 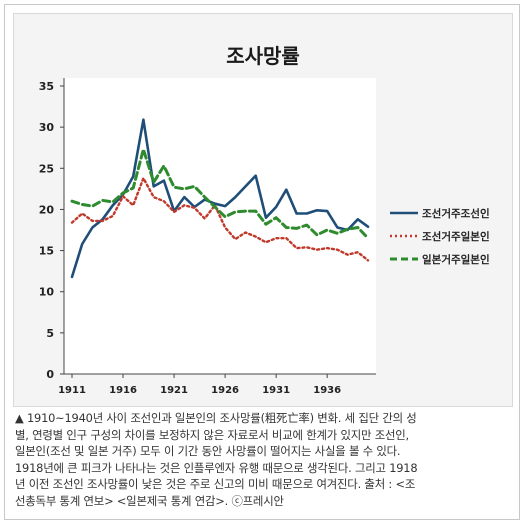 I want to click on legend-label: 조선거주조선인, so click(x=456, y=213).